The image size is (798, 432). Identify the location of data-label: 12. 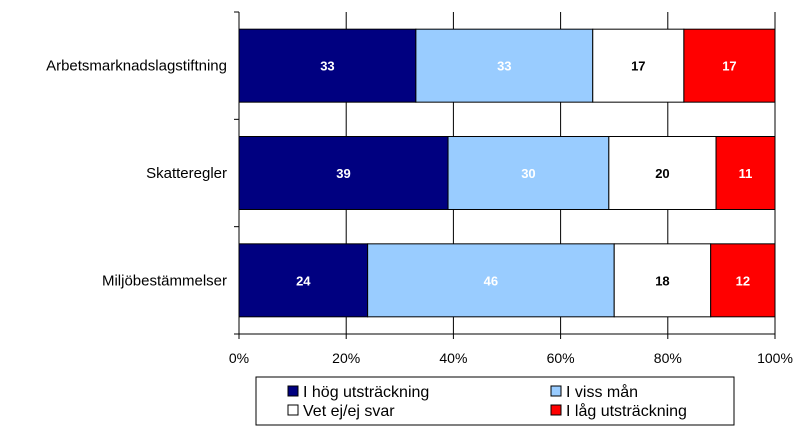
(743, 280).